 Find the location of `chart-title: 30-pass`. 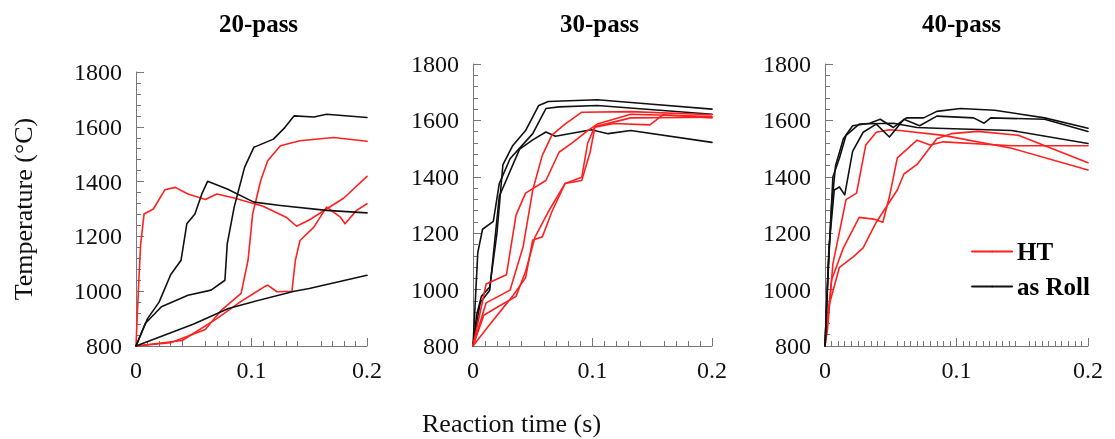

chart-title: 30-pass is located at coordinates (599, 23).